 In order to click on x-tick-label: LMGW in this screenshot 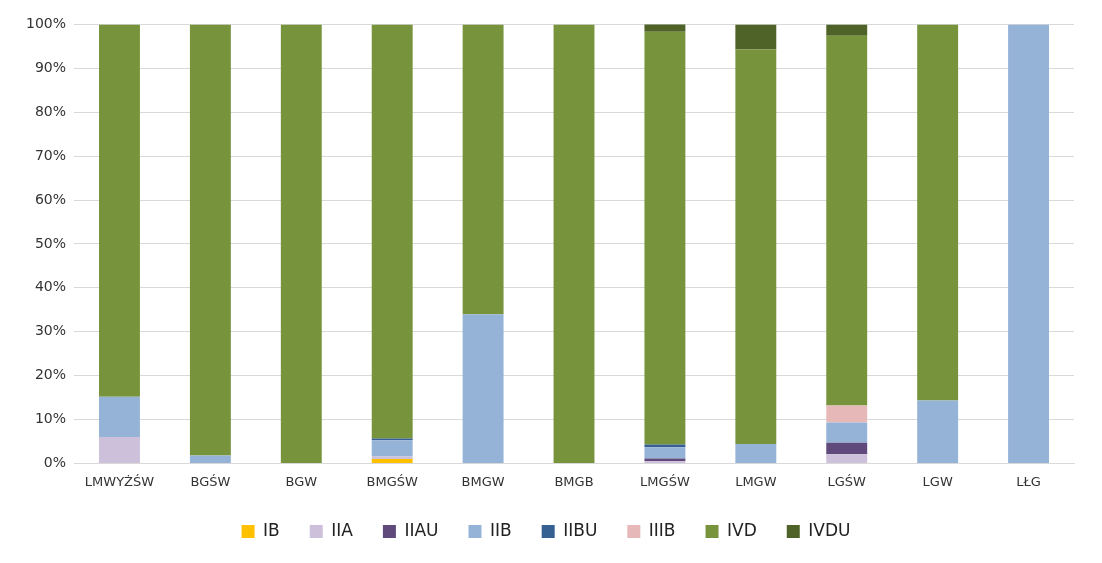, I will do `click(756, 481)`.